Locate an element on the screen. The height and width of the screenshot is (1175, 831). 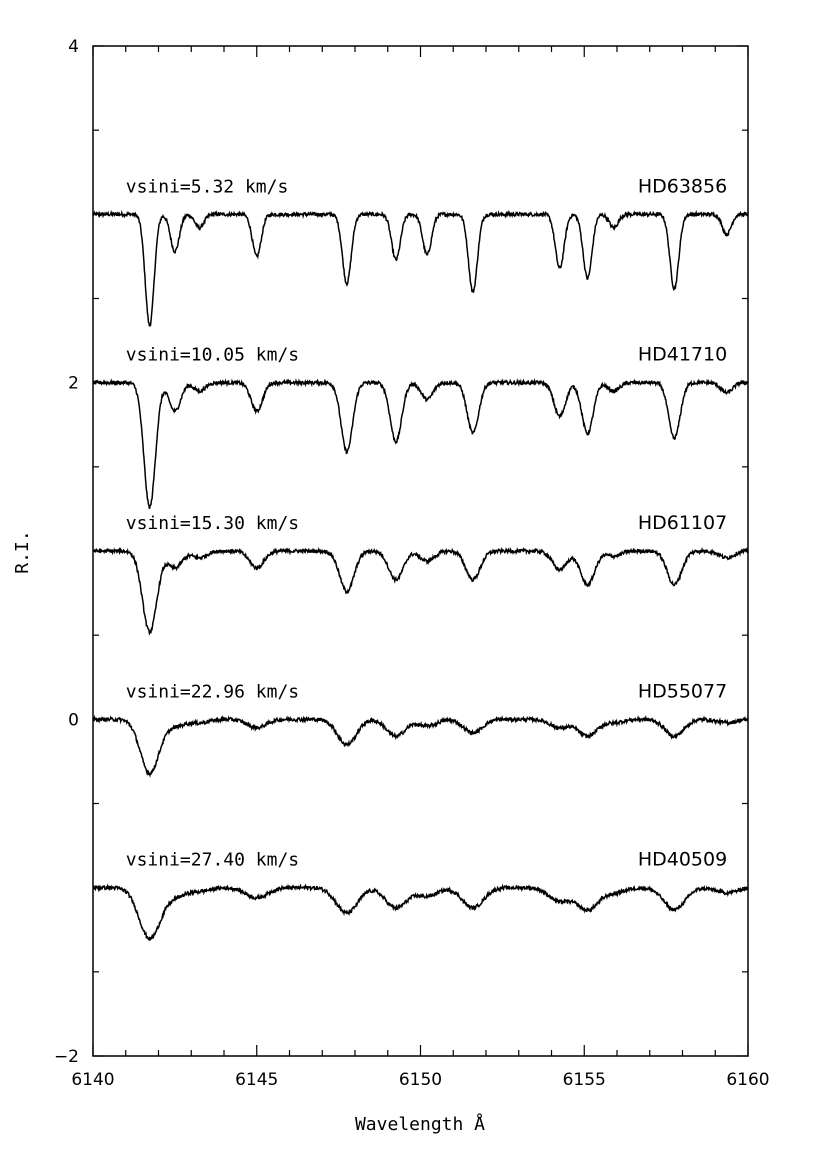
vsini-label: vsini=5.32 km/s is located at coordinates (207, 186).